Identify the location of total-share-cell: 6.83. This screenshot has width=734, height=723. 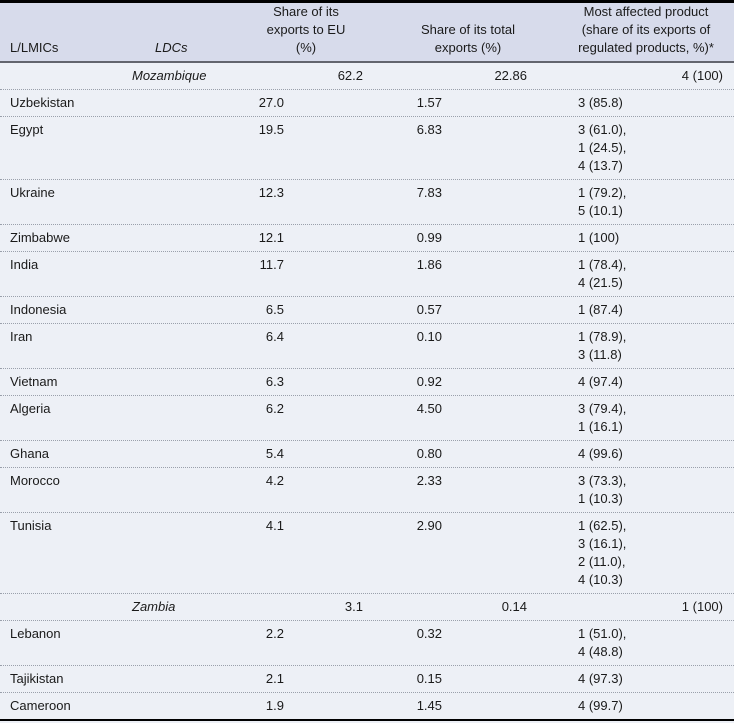
(429, 129).